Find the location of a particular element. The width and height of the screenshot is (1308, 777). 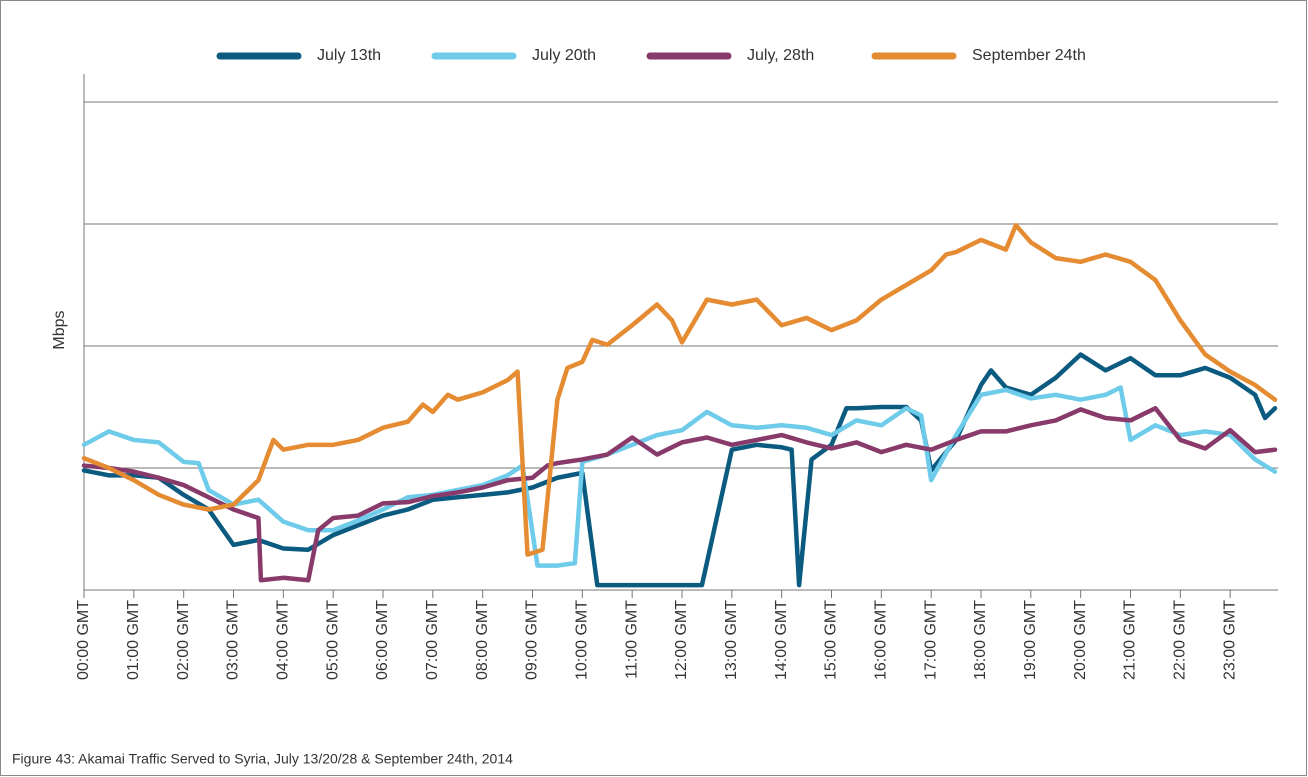

x-tick-label: 07:00 GMT is located at coordinates (432, 640).